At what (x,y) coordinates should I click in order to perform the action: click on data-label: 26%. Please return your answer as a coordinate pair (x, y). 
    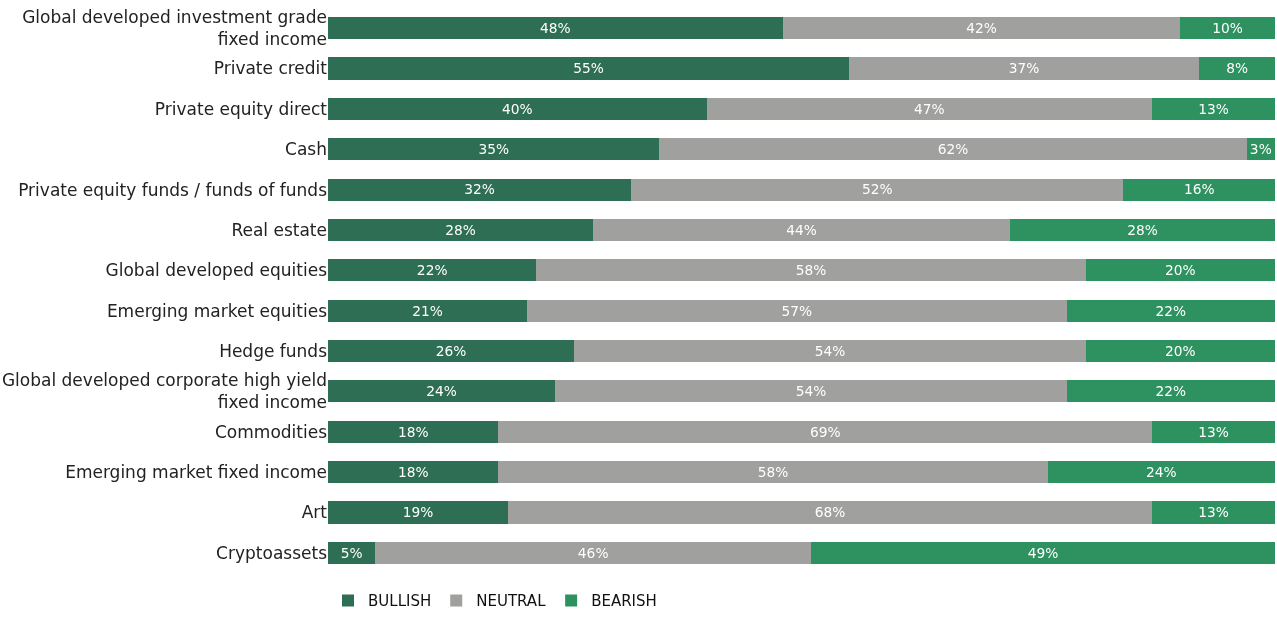
    Looking at the image, I should click on (451, 350).